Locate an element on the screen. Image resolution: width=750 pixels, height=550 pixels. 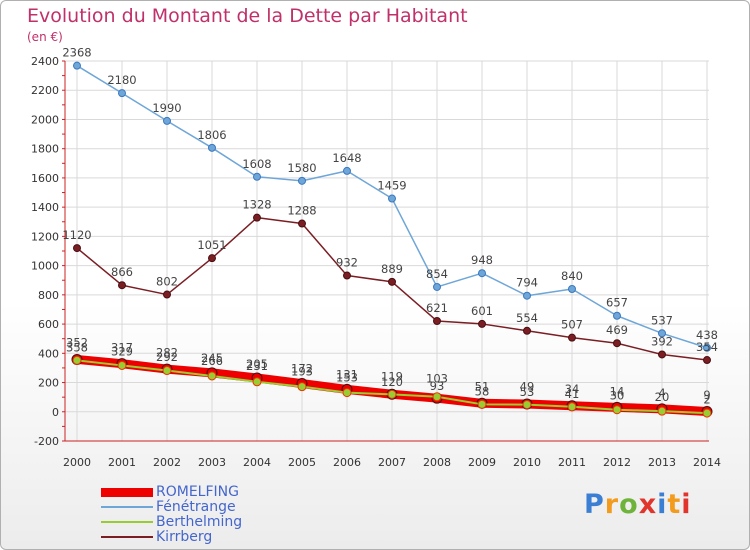
legend-label: Kirrberg is located at coordinates (184, 537).